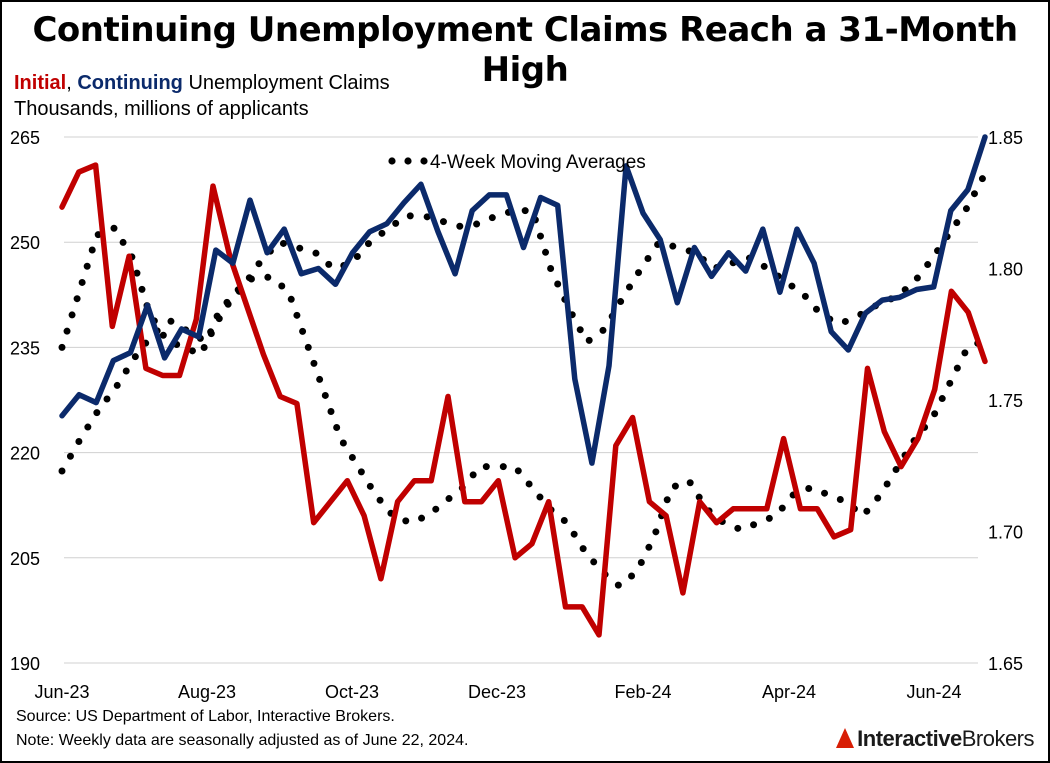  I want to click on subtitle-sep: ,, so click(72, 83).